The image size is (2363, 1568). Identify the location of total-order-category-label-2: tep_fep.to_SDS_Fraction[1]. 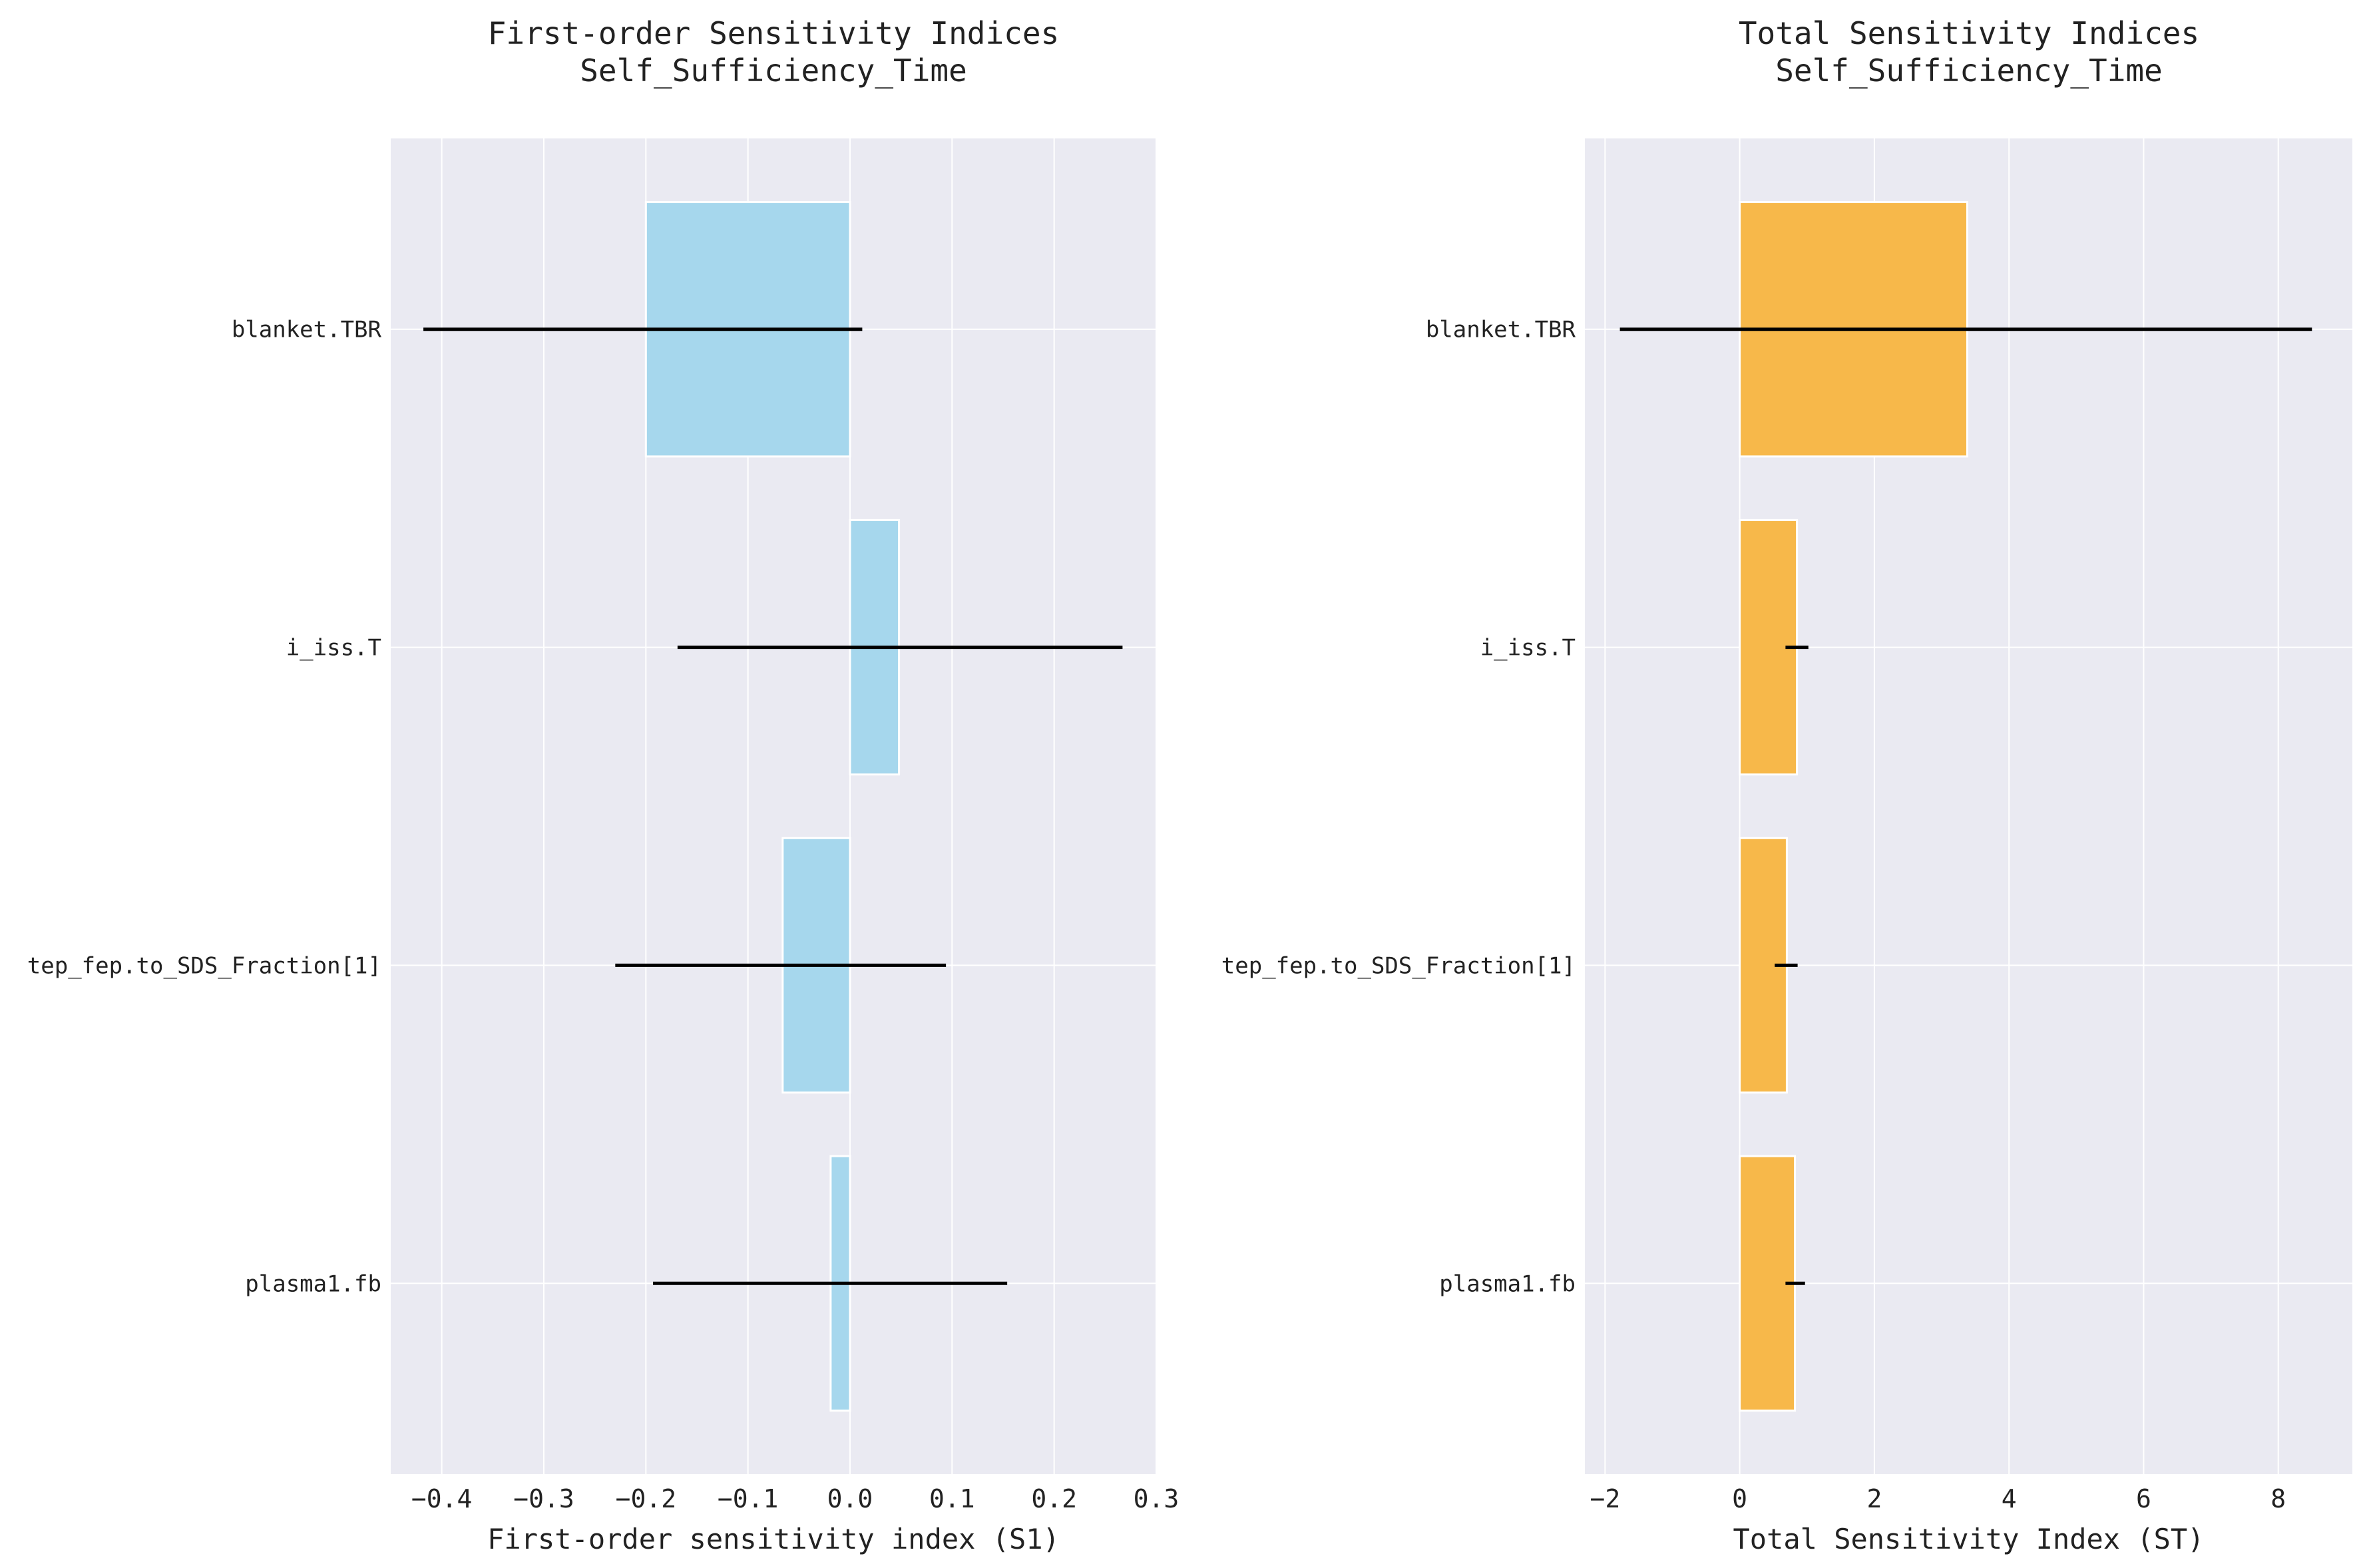
(1399, 965).